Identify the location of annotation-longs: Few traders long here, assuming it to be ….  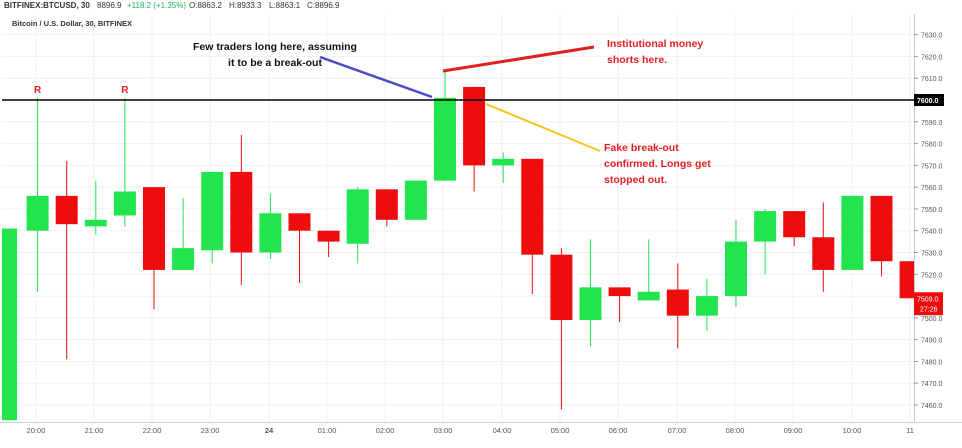
(275, 55).